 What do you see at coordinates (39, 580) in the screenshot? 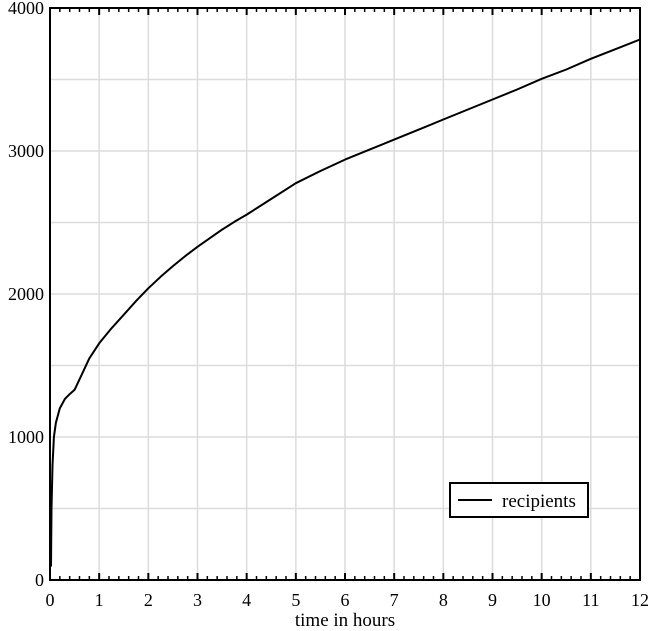
I see `y-tick-label: 0` at bounding box center [39, 580].